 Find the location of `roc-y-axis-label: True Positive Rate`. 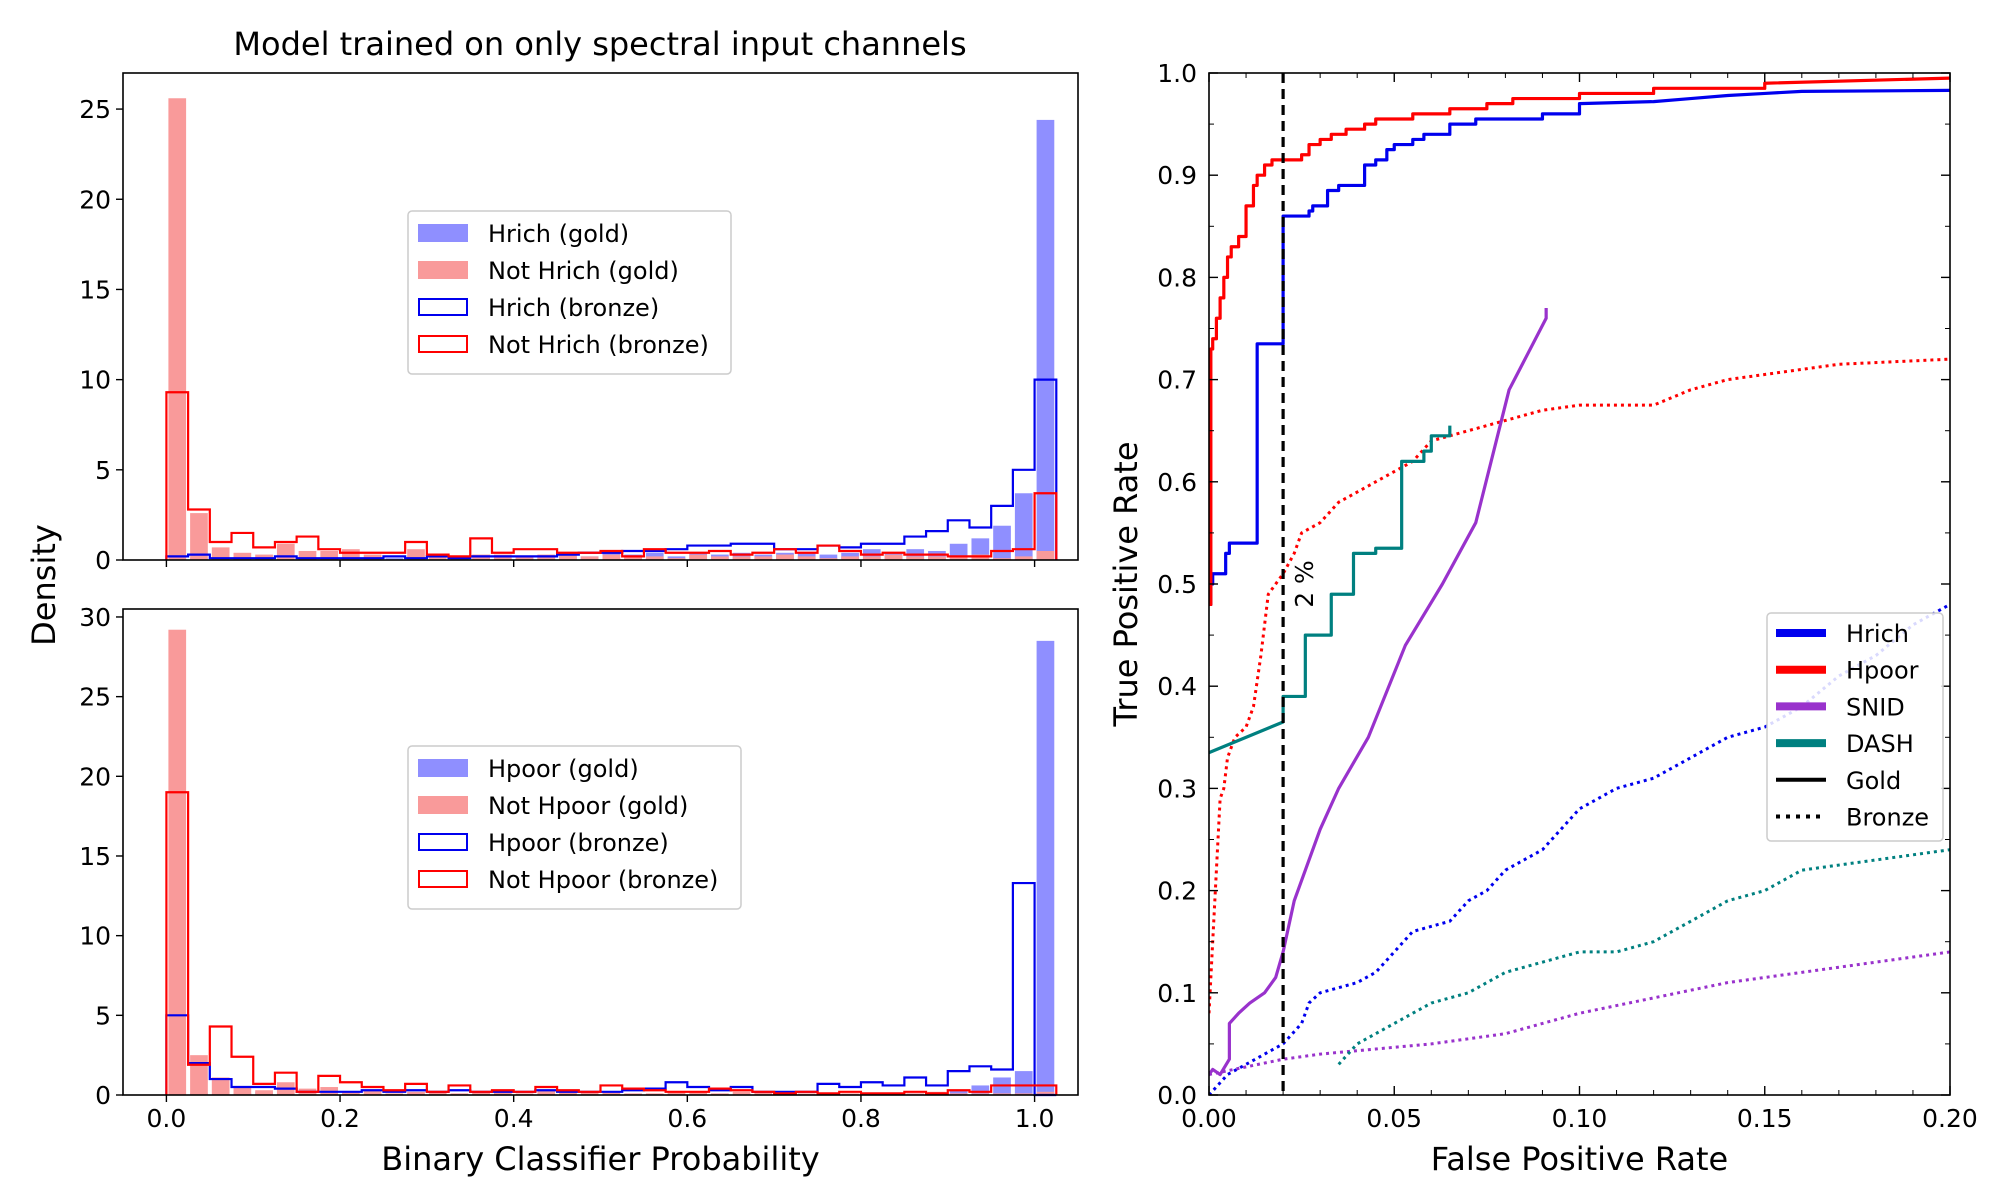

roc-y-axis-label: True Positive Rate is located at coordinates (1126, 584).